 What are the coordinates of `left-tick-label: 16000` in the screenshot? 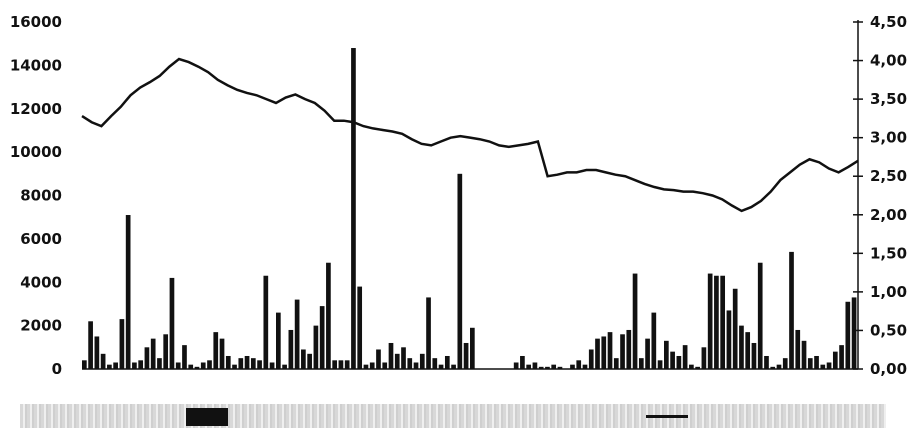 It's located at (36, 22).